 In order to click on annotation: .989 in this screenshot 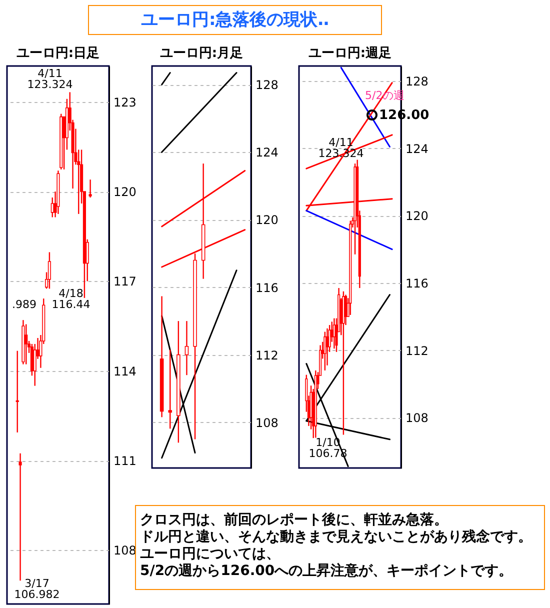, I will do `click(24, 304)`.